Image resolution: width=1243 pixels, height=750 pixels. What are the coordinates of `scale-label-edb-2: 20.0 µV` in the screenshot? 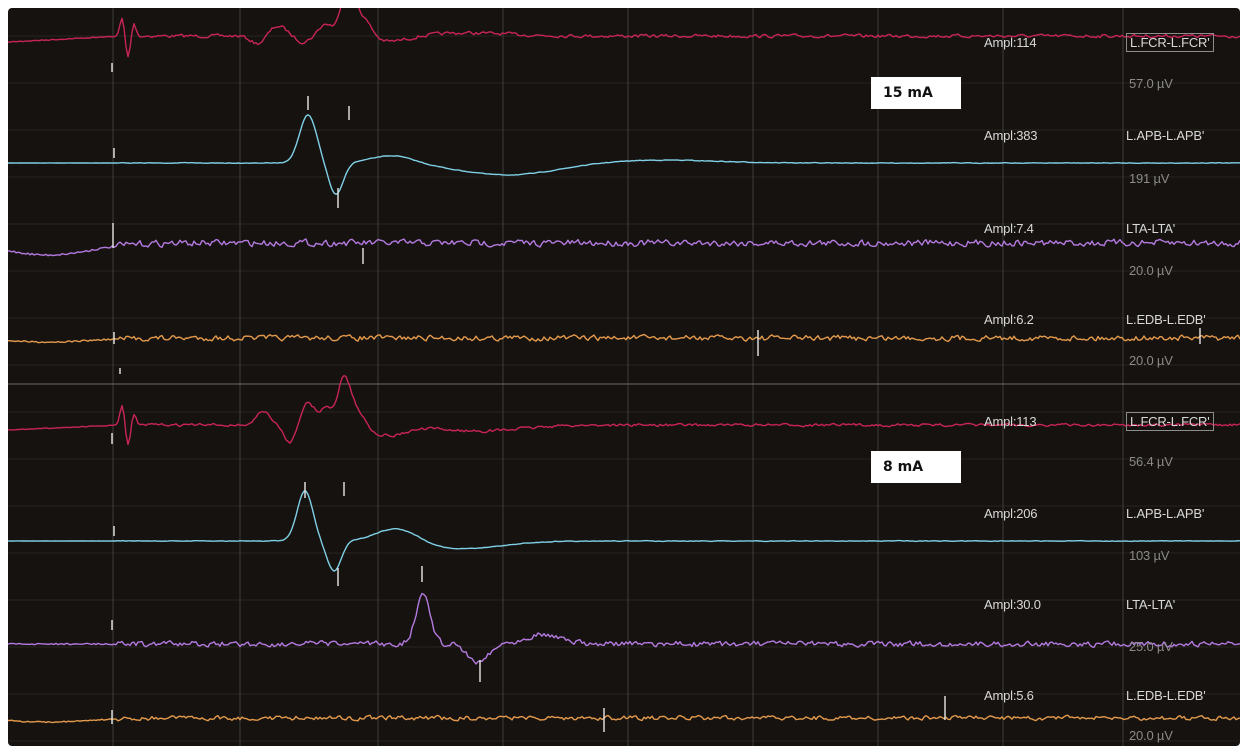 It's located at (1151, 735).